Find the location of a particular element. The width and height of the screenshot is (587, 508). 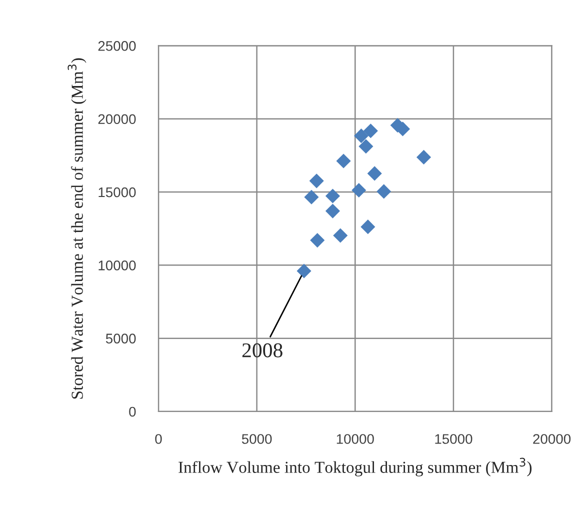

x-tick-label: 5000 is located at coordinates (257, 439).